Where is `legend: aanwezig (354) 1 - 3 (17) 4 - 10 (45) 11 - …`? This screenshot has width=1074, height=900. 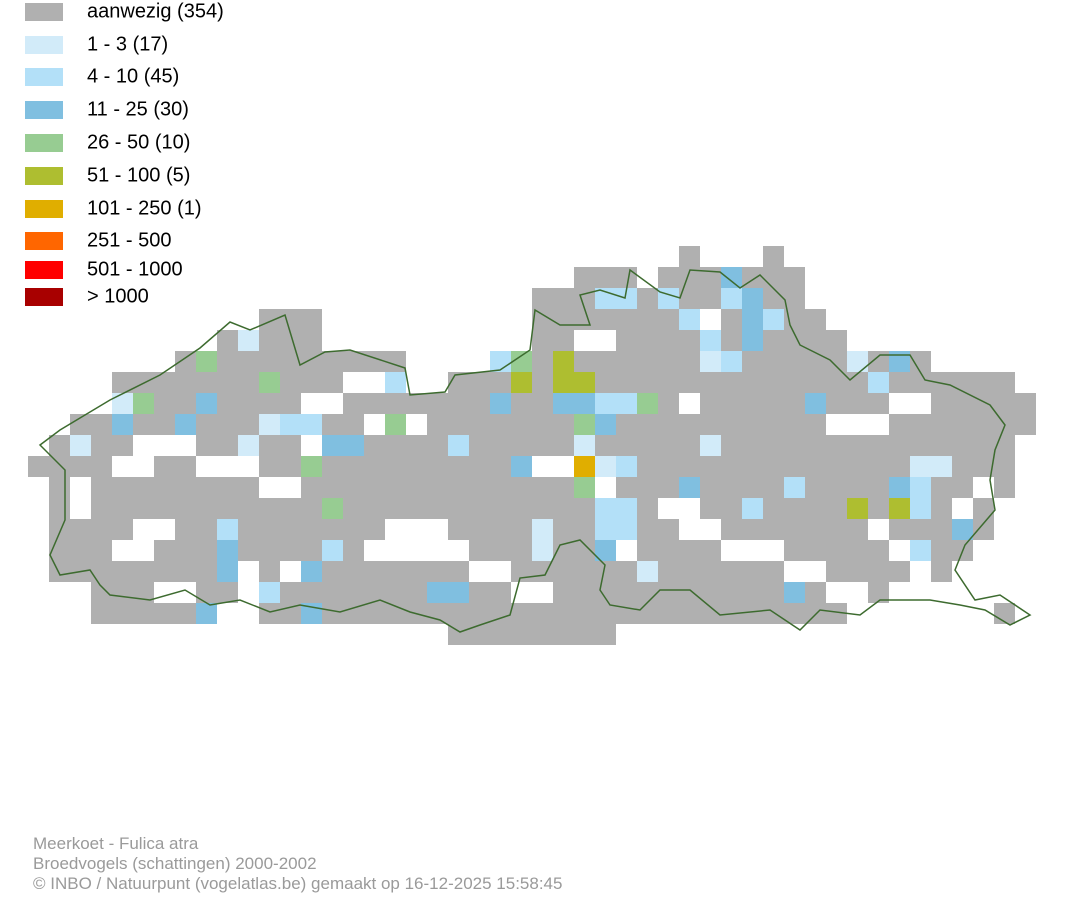
legend: aanwezig (354) 1 - 3 (17) 4 - 10 (45) 11 - … is located at coordinates (124, 153).